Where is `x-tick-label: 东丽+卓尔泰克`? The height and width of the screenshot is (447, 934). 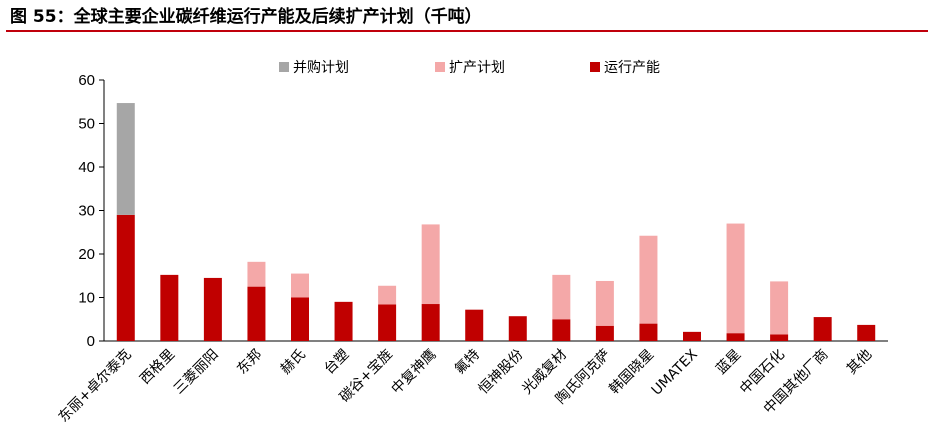
x-tick-label: 东丽+卓尔泰克 is located at coordinates (95, 386).